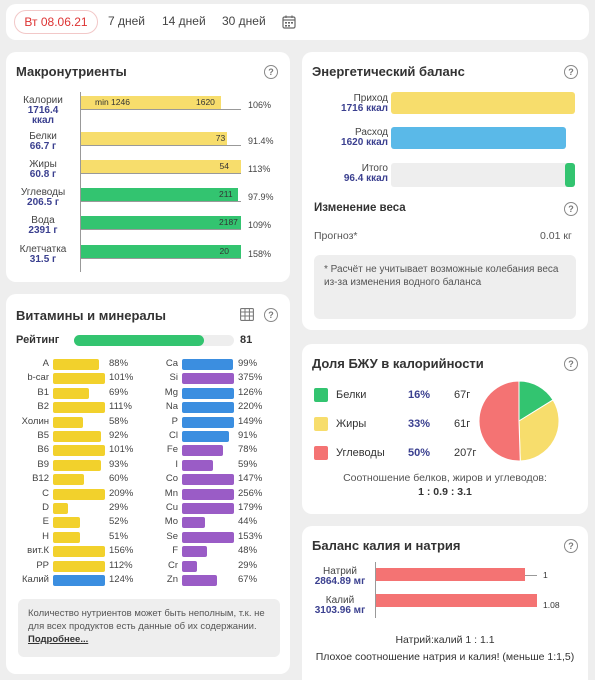 The image size is (595, 680). What do you see at coordinates (176, 464) in the screenshot?
I see `nutrient-label: I` at bounding box center [176, 464].